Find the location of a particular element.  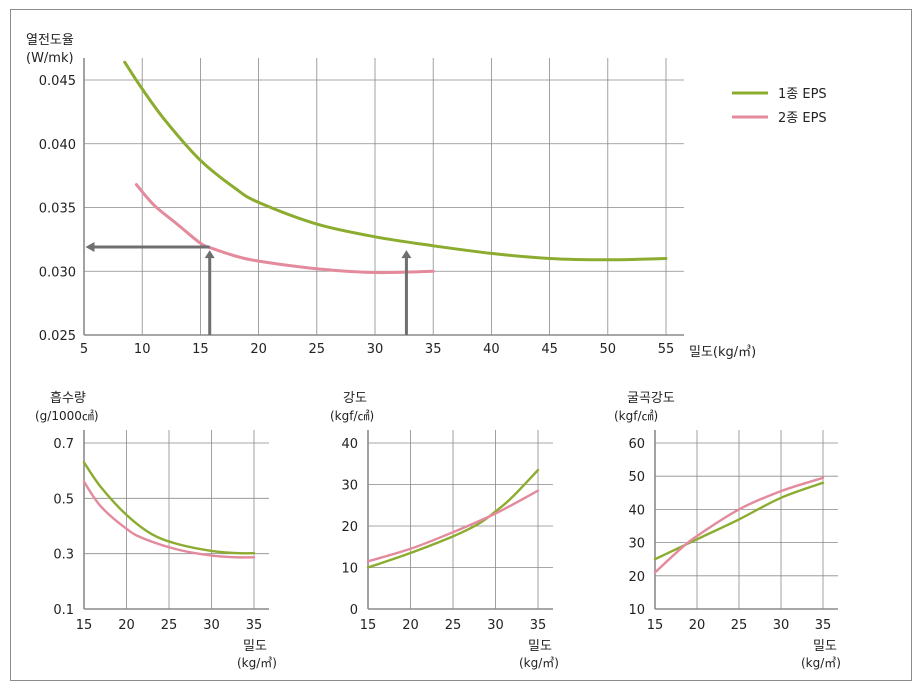

flexural-x-tick-label: 30 is located at coordinates (781, 625).